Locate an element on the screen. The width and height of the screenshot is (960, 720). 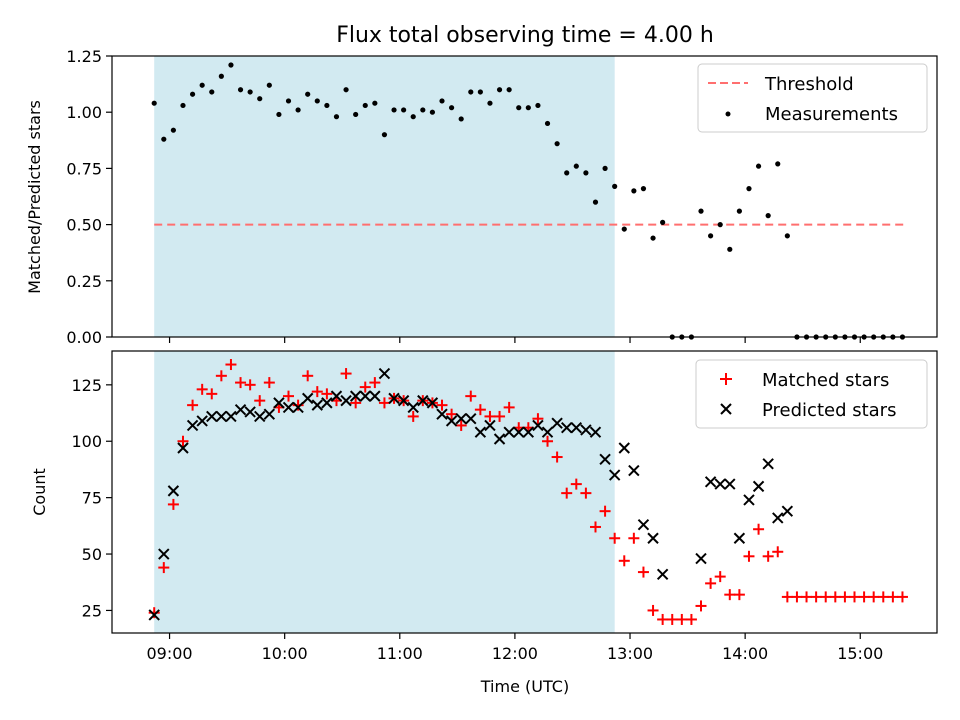
measurements-legend-swatch is located at coordinates (728, 114).